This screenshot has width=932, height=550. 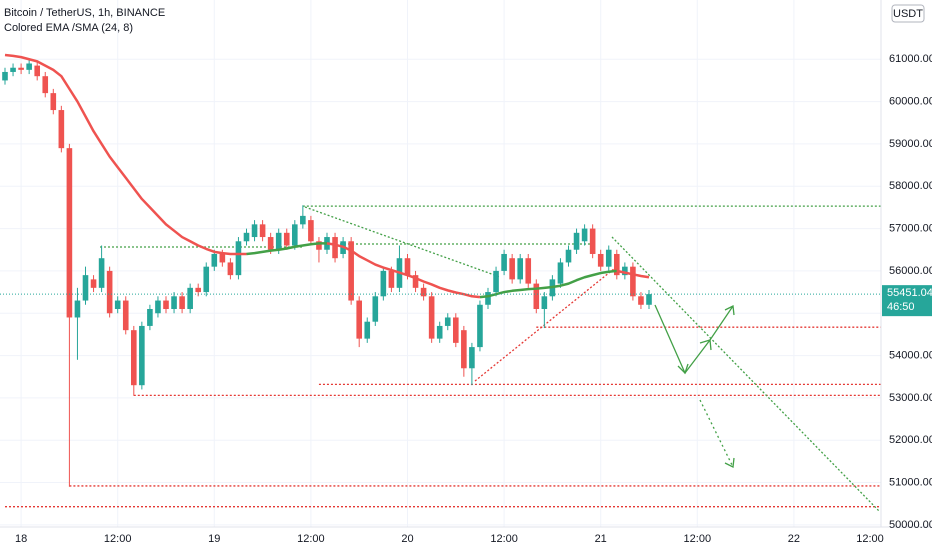 I want to click on projection-arrow, so click(x=694, y=339).